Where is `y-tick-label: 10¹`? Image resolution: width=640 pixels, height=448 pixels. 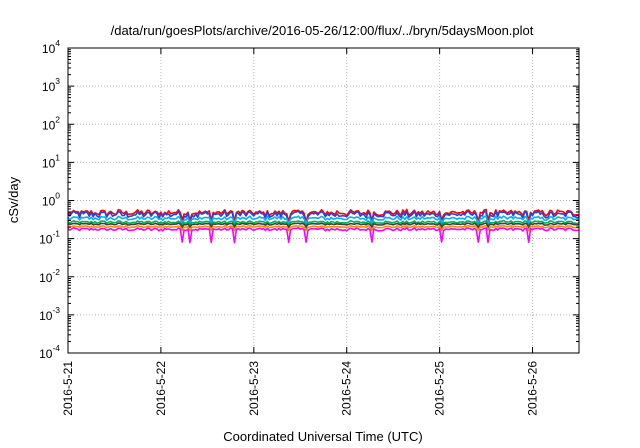 y-tick-label: 10¹ is located at coordinates (51, 161).